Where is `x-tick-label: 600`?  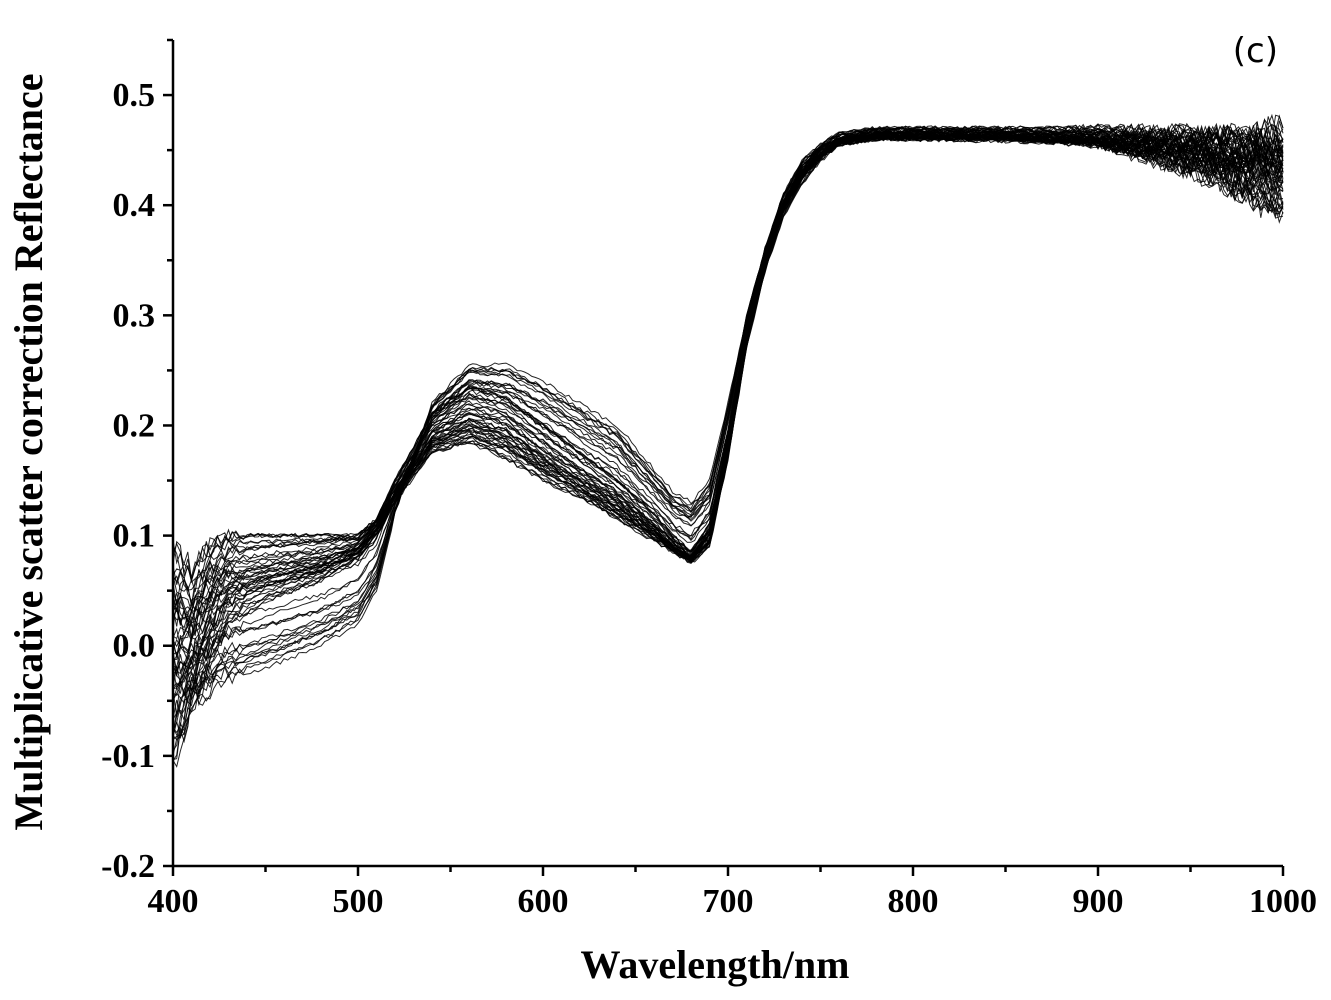
x-tick-label: 600 is located at coordinates (543, 901).